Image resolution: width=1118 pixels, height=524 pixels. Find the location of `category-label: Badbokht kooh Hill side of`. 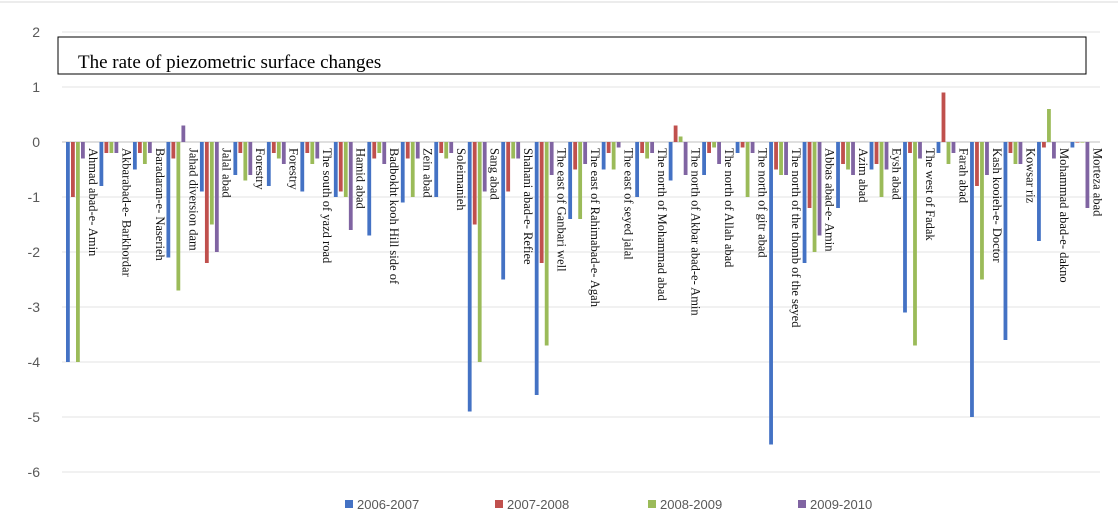

category-label: Badbokht kooh Hill side of is located at coordinates (394, 216).